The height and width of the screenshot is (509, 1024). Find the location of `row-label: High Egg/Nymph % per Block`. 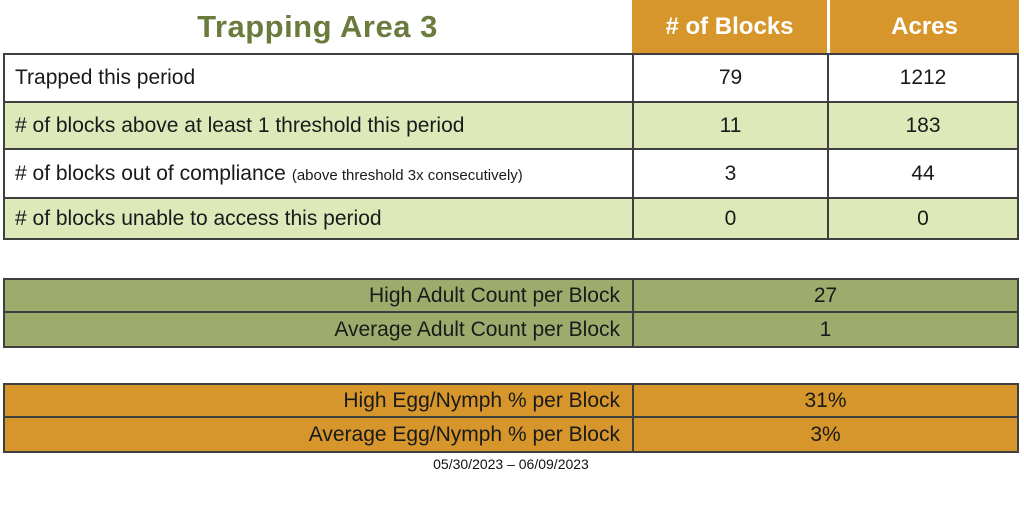

row-label: High Egg/Nymph % per Block is located at coordinates (481, 400).